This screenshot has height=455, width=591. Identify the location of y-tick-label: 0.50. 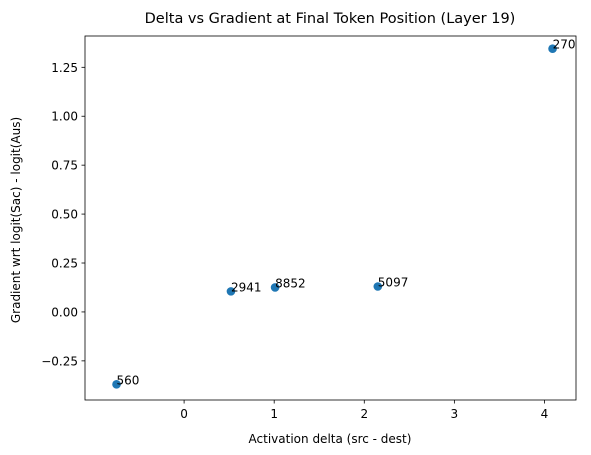
(64, 215).